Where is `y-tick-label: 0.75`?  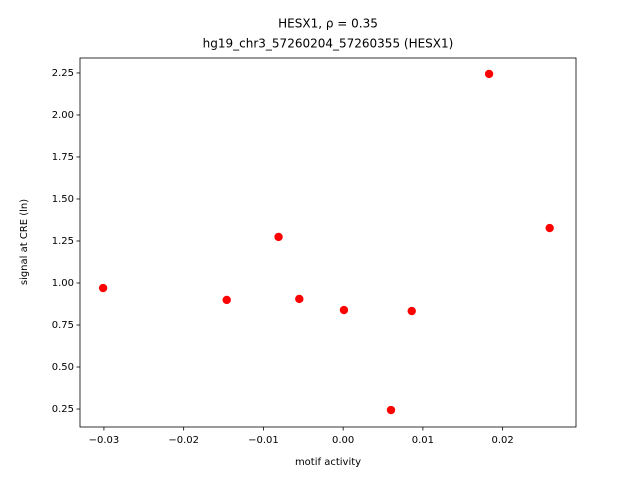
y-tick-label: 0.75 is located at coordinates (63, 325).